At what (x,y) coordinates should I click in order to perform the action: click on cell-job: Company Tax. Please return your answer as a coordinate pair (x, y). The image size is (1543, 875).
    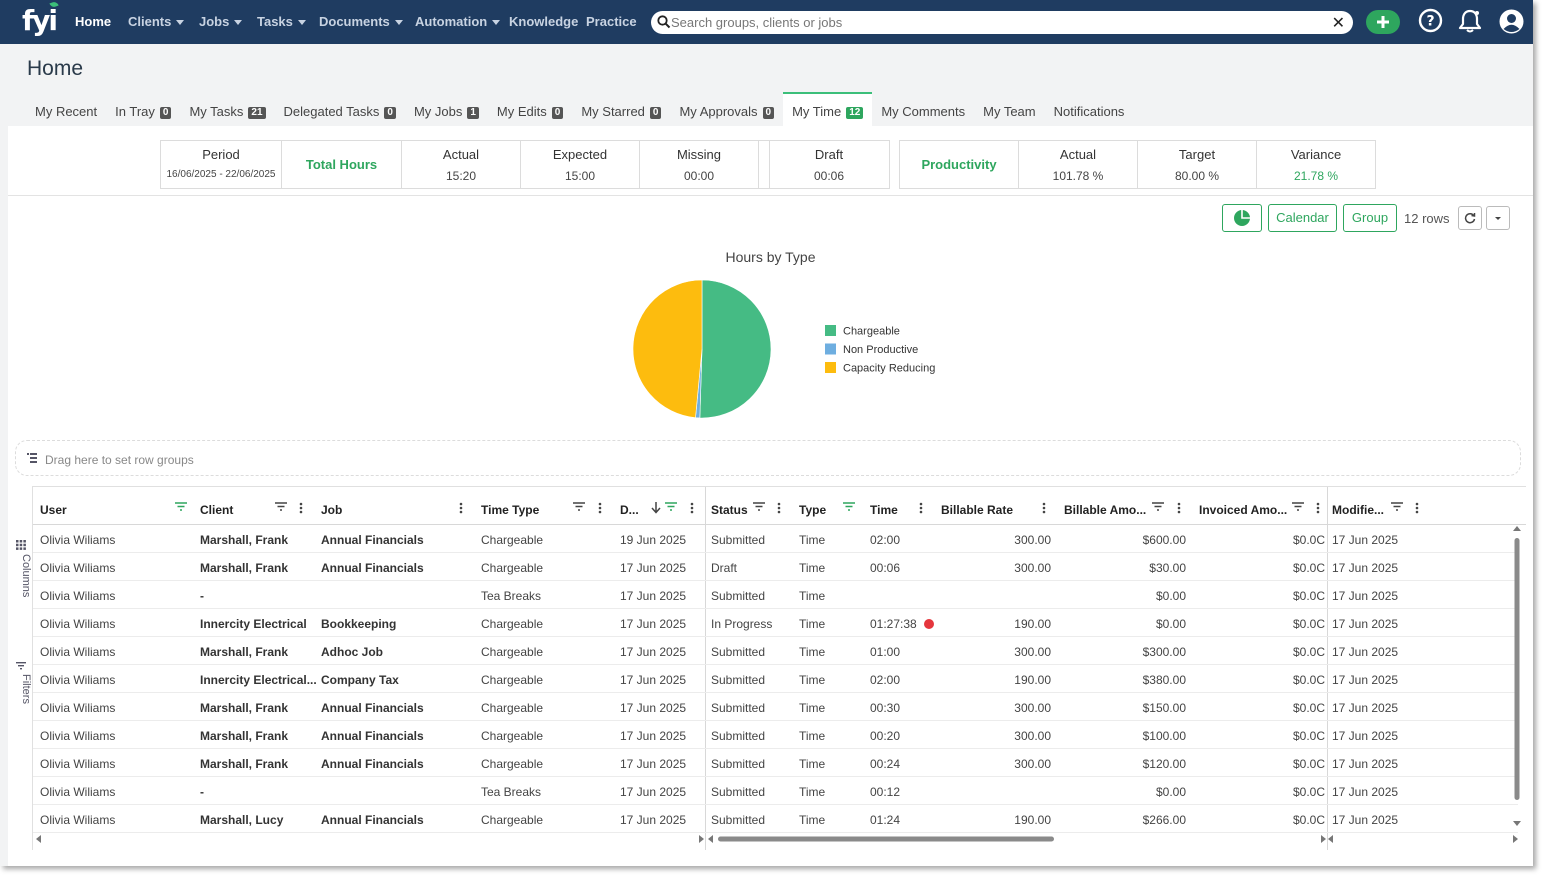
    Looking at the image, I should click on (360, 680).